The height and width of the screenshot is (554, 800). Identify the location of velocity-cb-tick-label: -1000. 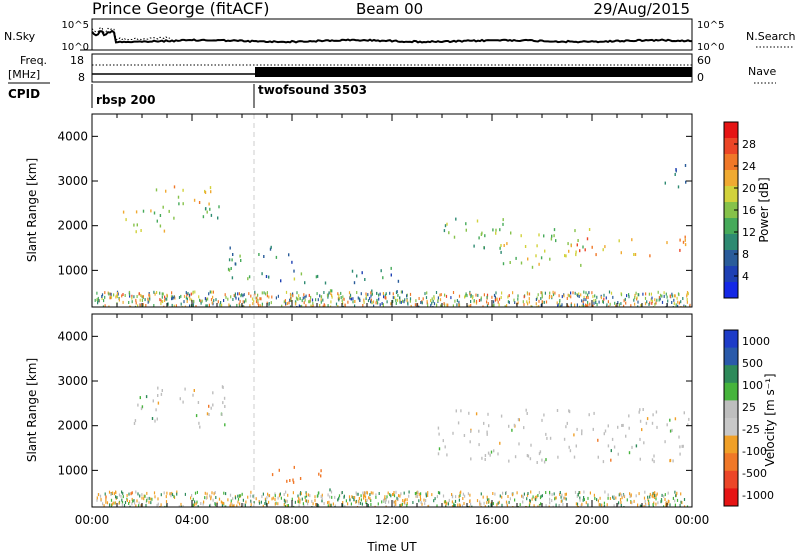
(758, 495).